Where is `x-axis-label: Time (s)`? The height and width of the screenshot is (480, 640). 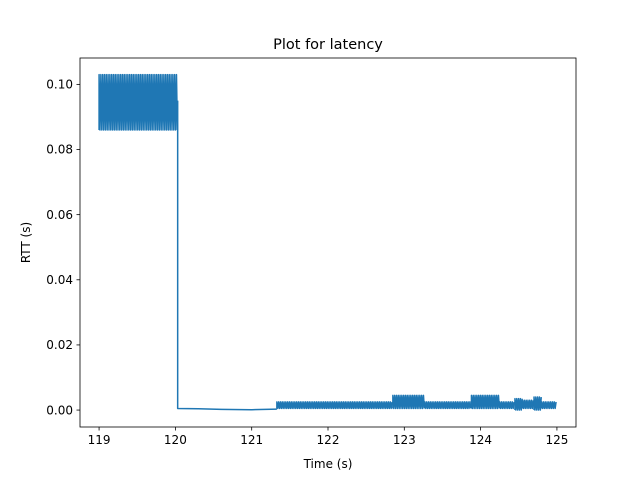 x-axis-label: Time (s) is located at coordinates (328, 464).